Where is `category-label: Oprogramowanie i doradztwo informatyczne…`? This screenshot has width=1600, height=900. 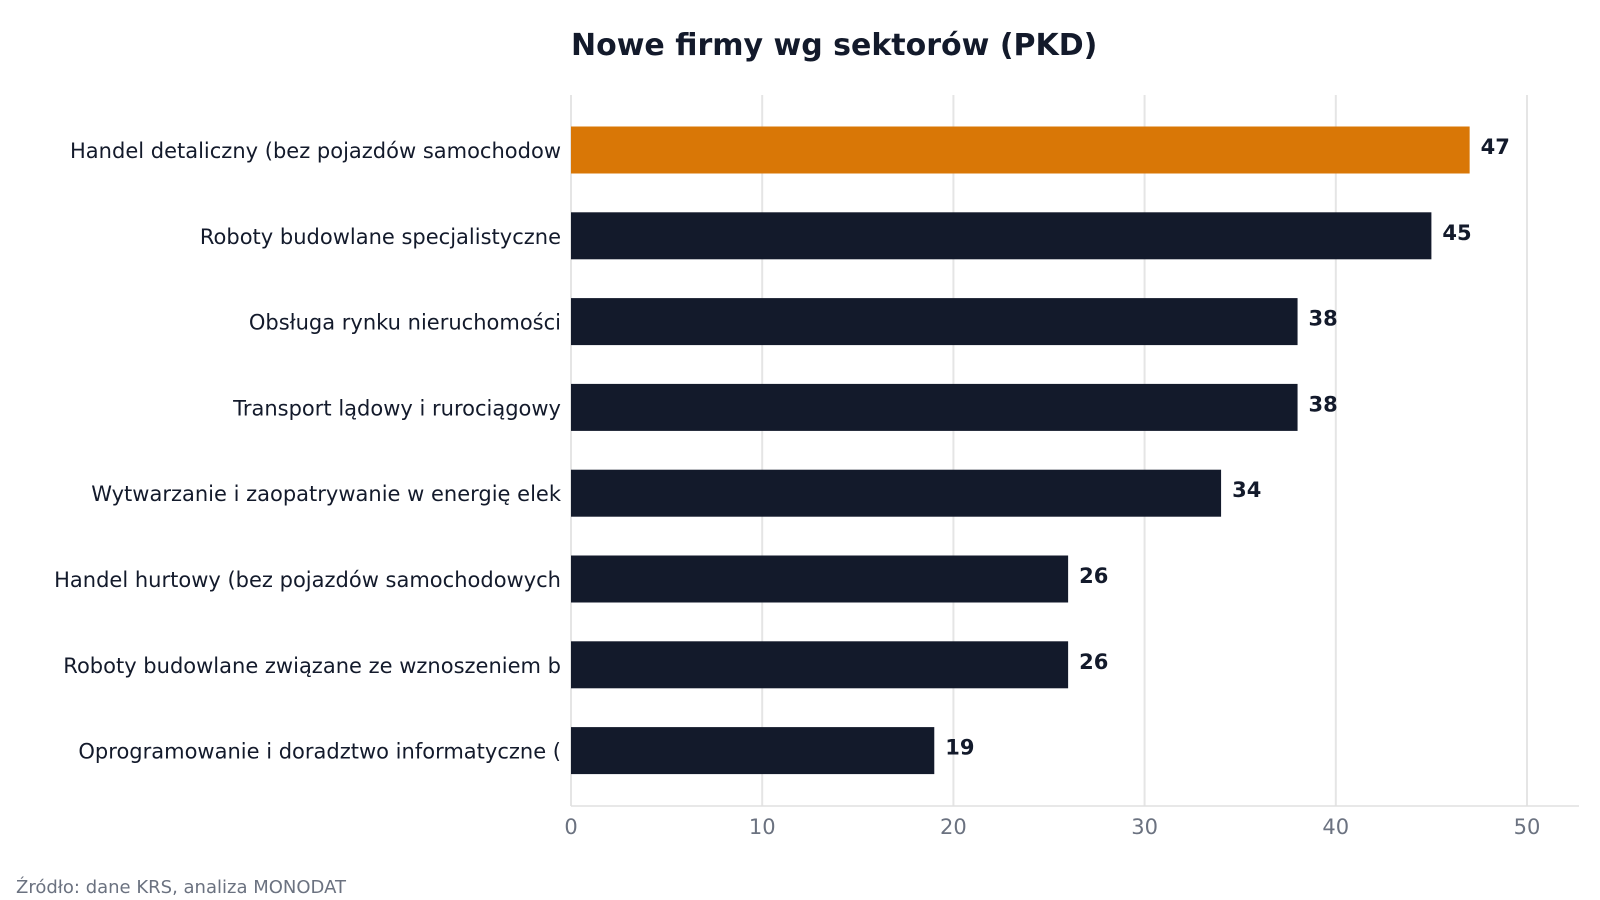 category-label: Oprogramowanie i doradztwo informatyczne… is located at coordinates (319, 752).